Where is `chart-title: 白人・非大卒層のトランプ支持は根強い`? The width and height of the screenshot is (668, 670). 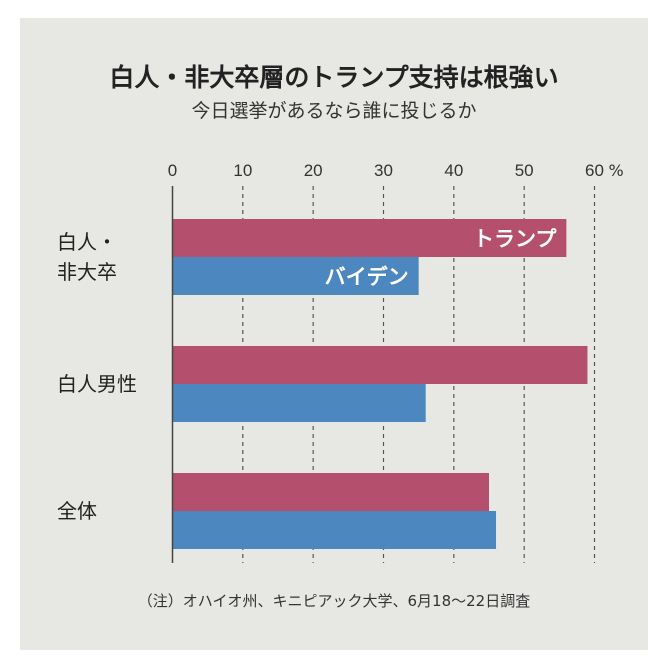 chart-title: 白人・非大卒層のトランプ支持は根強い is located at coordinates (334, 77).